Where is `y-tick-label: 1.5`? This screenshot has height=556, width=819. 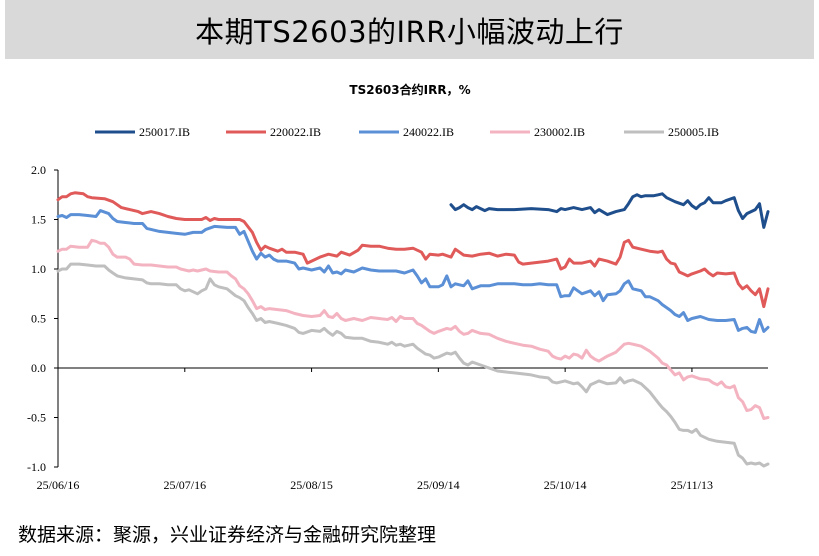
y-tick-label: 1.5 is located at coordinates (38, 220).